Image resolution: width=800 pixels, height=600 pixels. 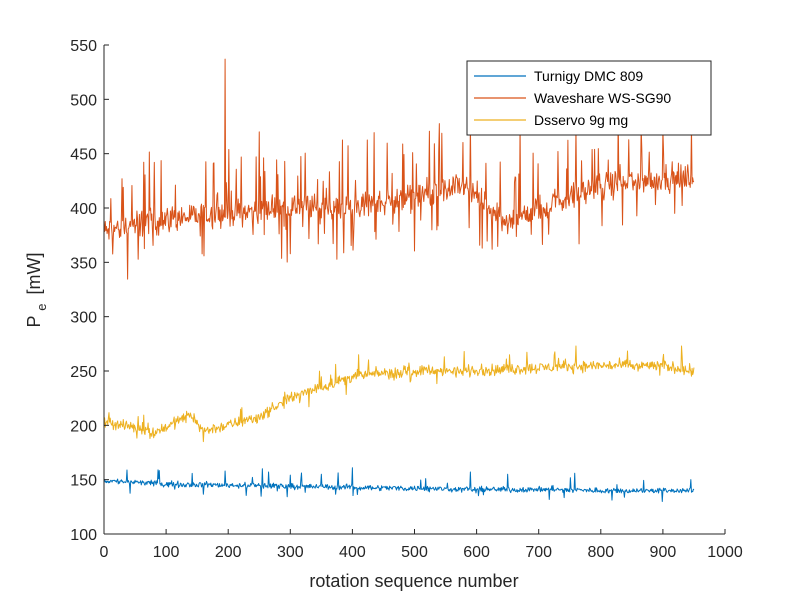 I want to click on x-axis-label: rotation sequence number, so click(x=413, y=581).